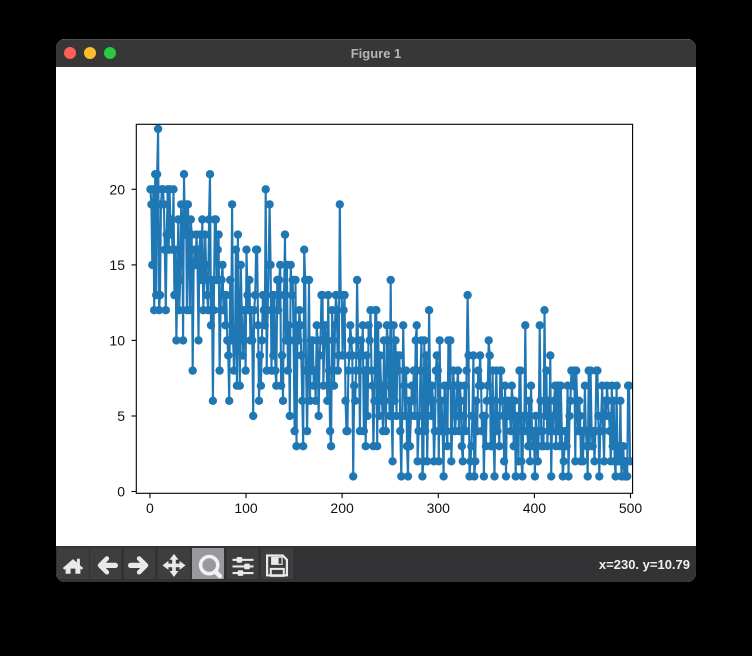  I want to click on svg-text: 10, so click(117, 340).